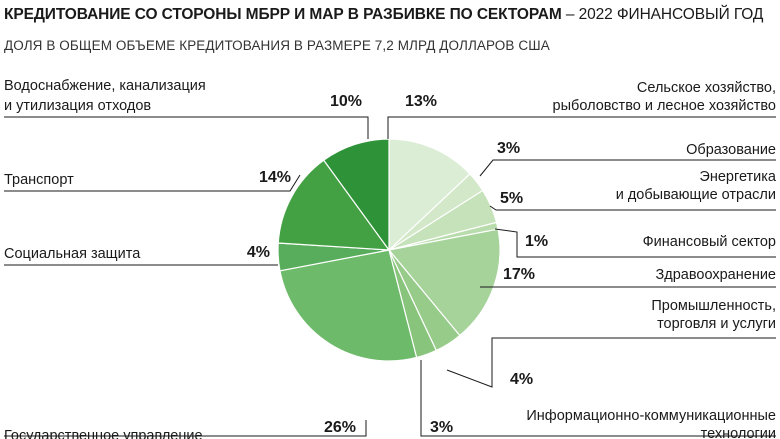  Describe the element at coordinates (340, 427) in the screenshot. I see `slice-value-label: 26%` at that location.